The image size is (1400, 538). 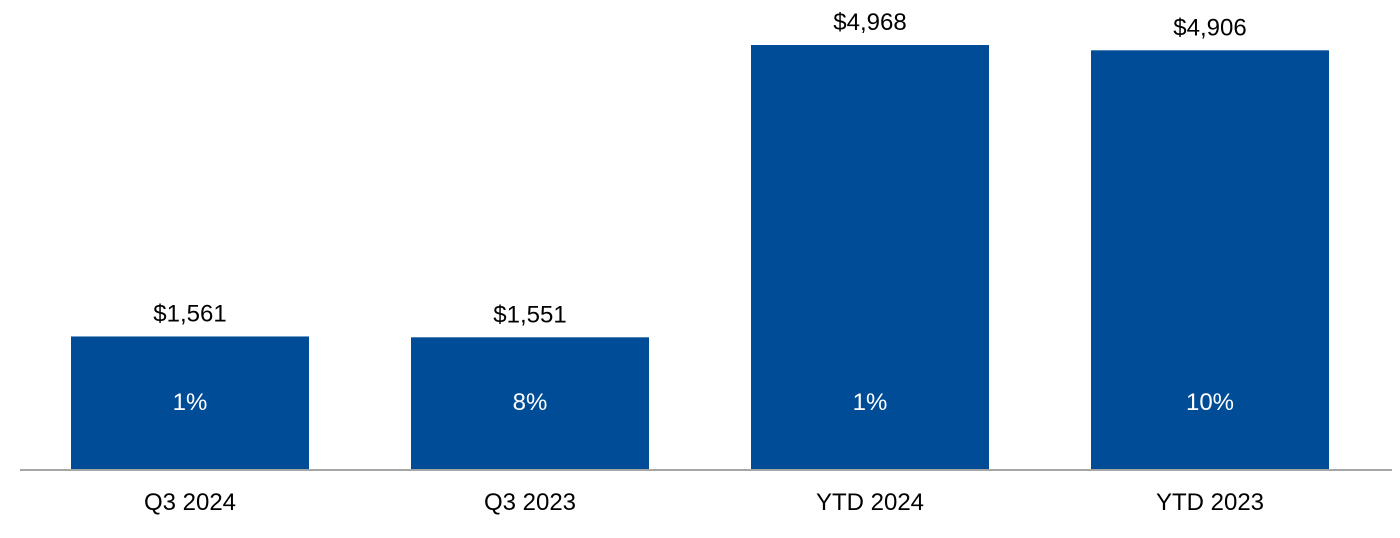 What do you see at coordinates (530, 502) in the screenshot?
I see `category-label-1: Q3 2023` at bounding box center [530, 502].